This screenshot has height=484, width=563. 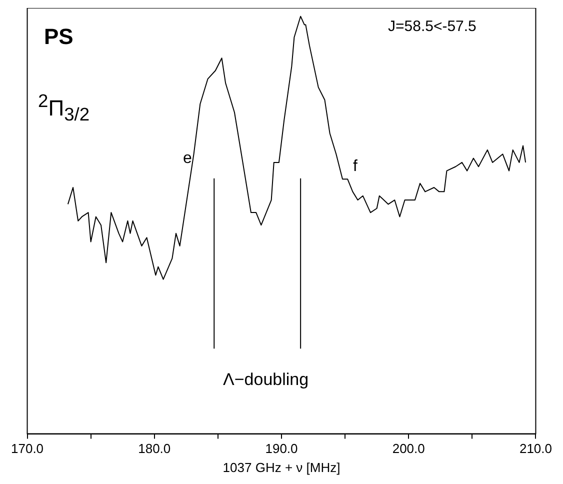 I want to click on x-tick-label: 200.0, so click(x=408, y=448).